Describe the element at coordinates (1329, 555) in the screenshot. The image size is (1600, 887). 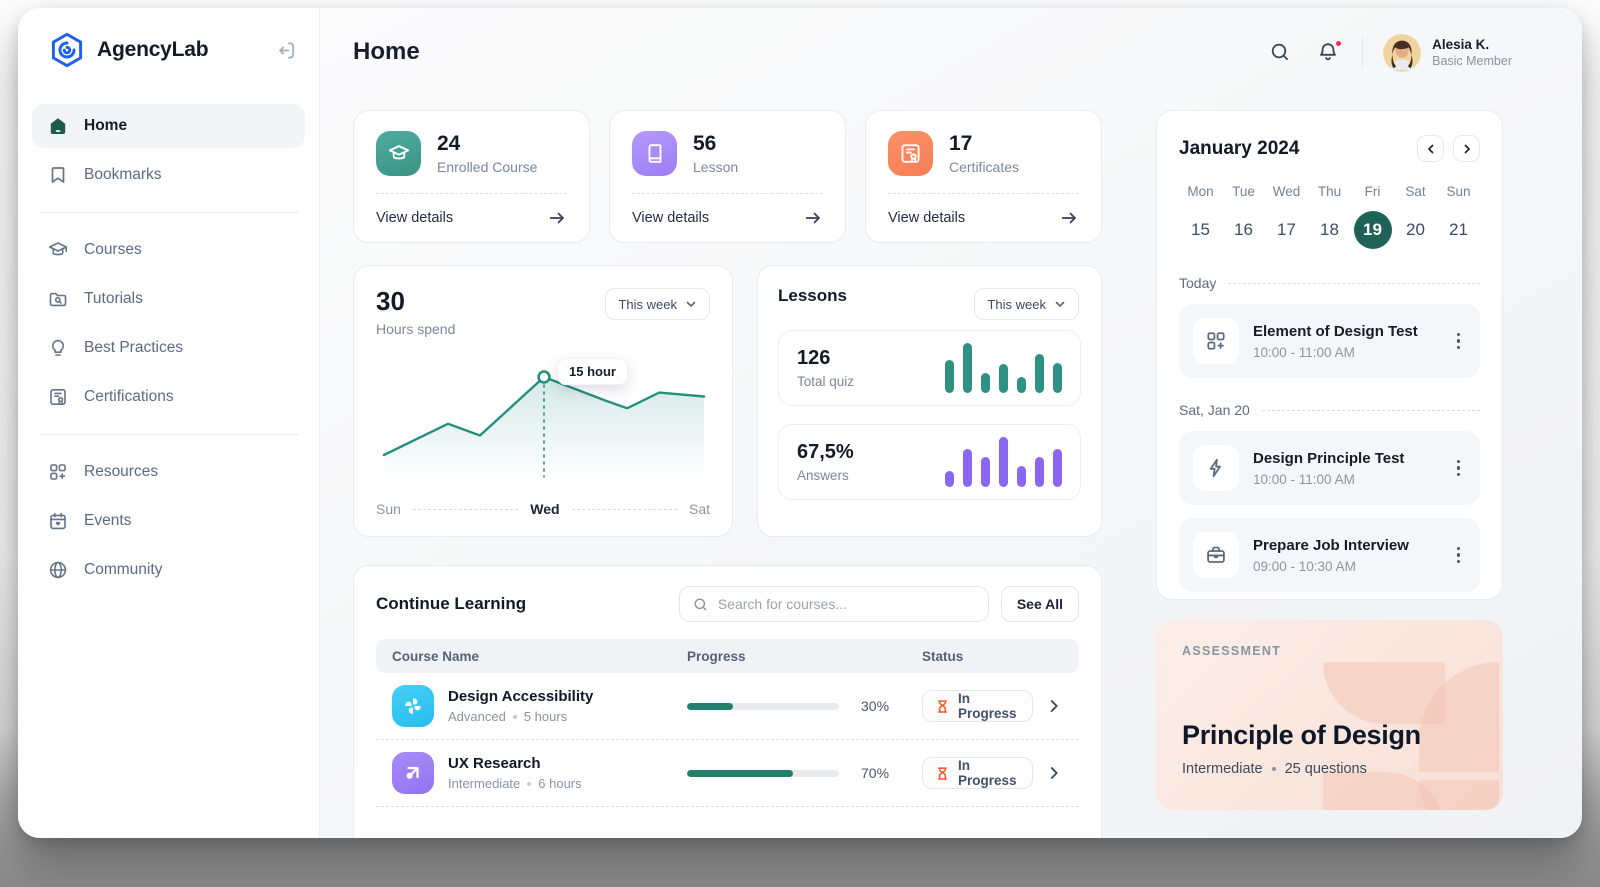
I see `event-prepare-job-interview: Prepare Job Interview 09:00 - 10:30 AM` at that location.